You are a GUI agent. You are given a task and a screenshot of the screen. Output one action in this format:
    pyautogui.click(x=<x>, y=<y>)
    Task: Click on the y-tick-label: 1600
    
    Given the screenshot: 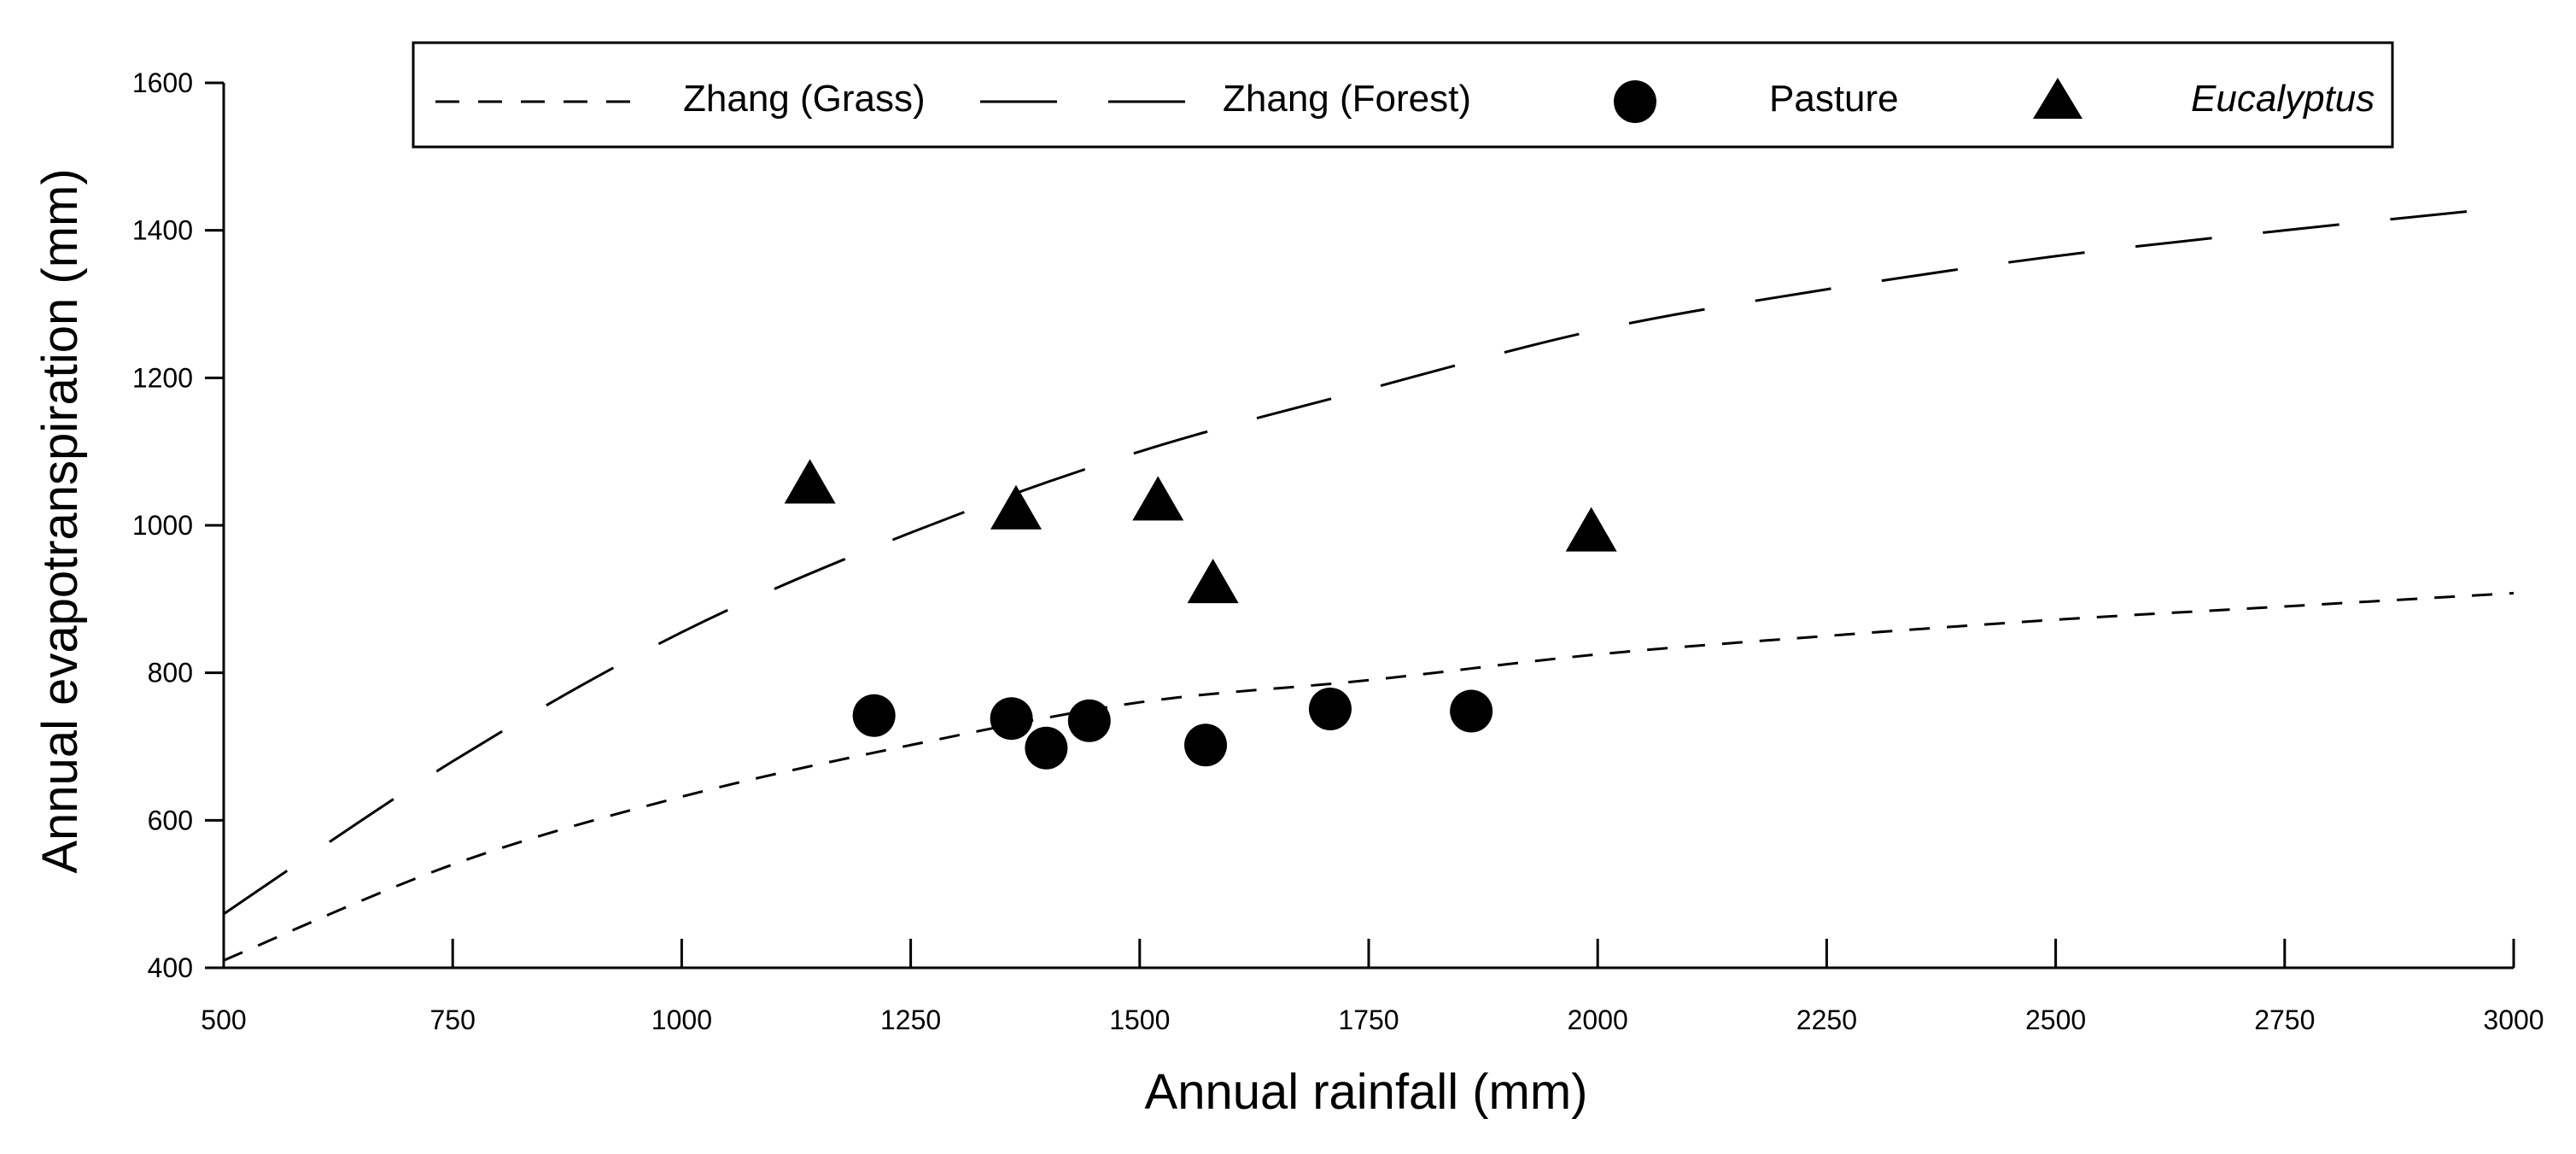 What is the action you would take?
    pyautogui.click(x=162, y=82)
    